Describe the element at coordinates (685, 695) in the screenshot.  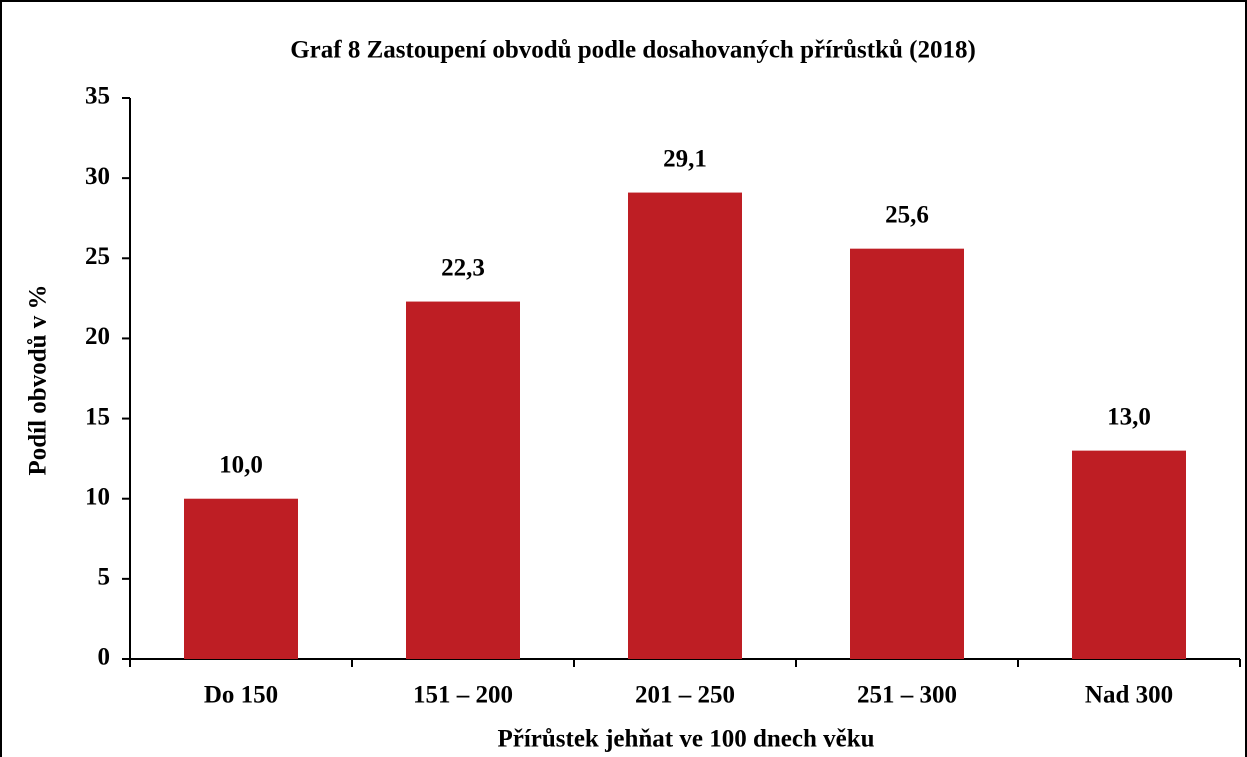
I see `x-tick-label: 201 – 250` at that location.